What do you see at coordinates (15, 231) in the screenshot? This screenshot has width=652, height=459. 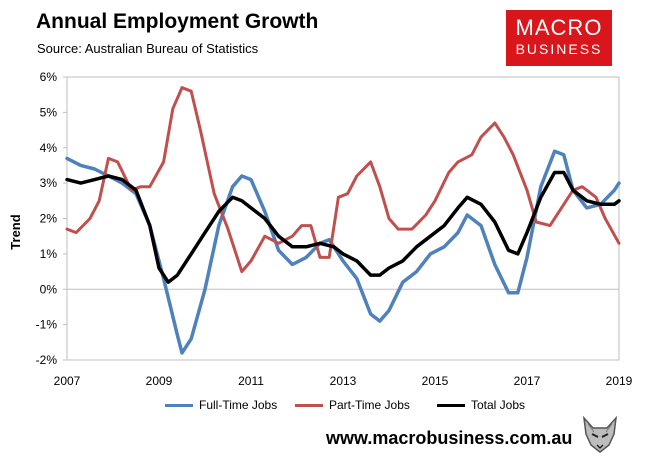 I see `y-axis-label: Trend` at bounding box center [15, 231].